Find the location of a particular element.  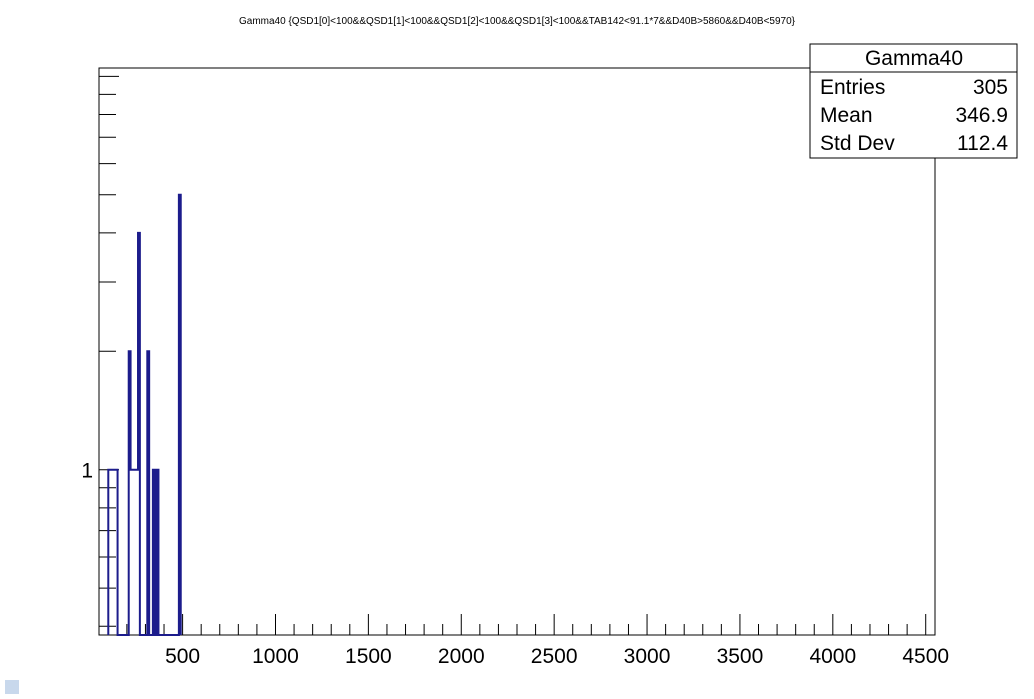

stats-value-stddev: 112.4 is located at coordinates (982, 143).